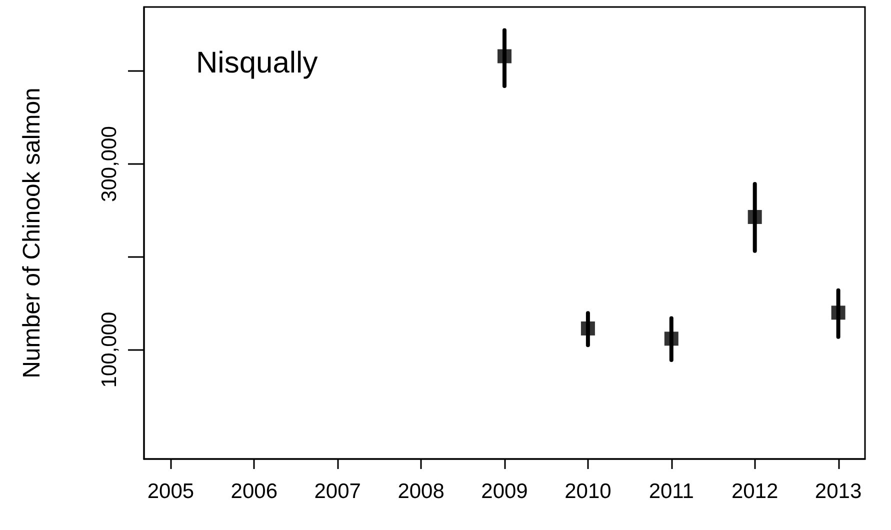 Image resolution: width=891 pixels, height=530 pixels. What do you see at coordinates (170, 491) in the screenshot?
I see `x-tick-label: 2005` at bounding box center [170, 491].